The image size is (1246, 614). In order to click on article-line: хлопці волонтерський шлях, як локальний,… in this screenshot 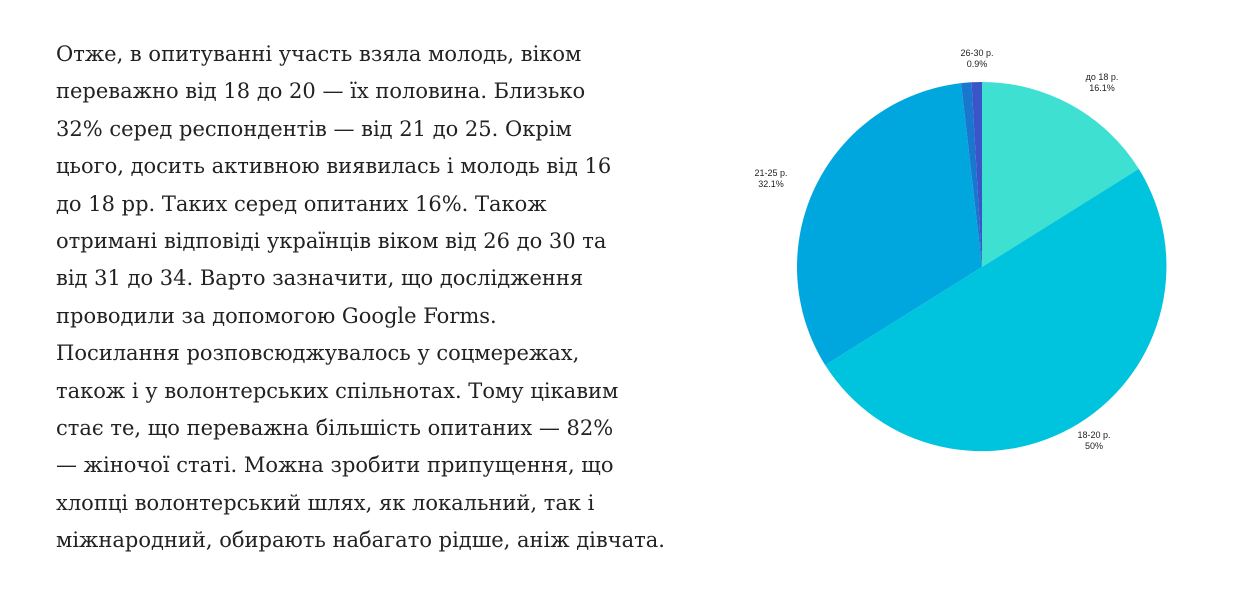, I will do `click(325, 502)`.